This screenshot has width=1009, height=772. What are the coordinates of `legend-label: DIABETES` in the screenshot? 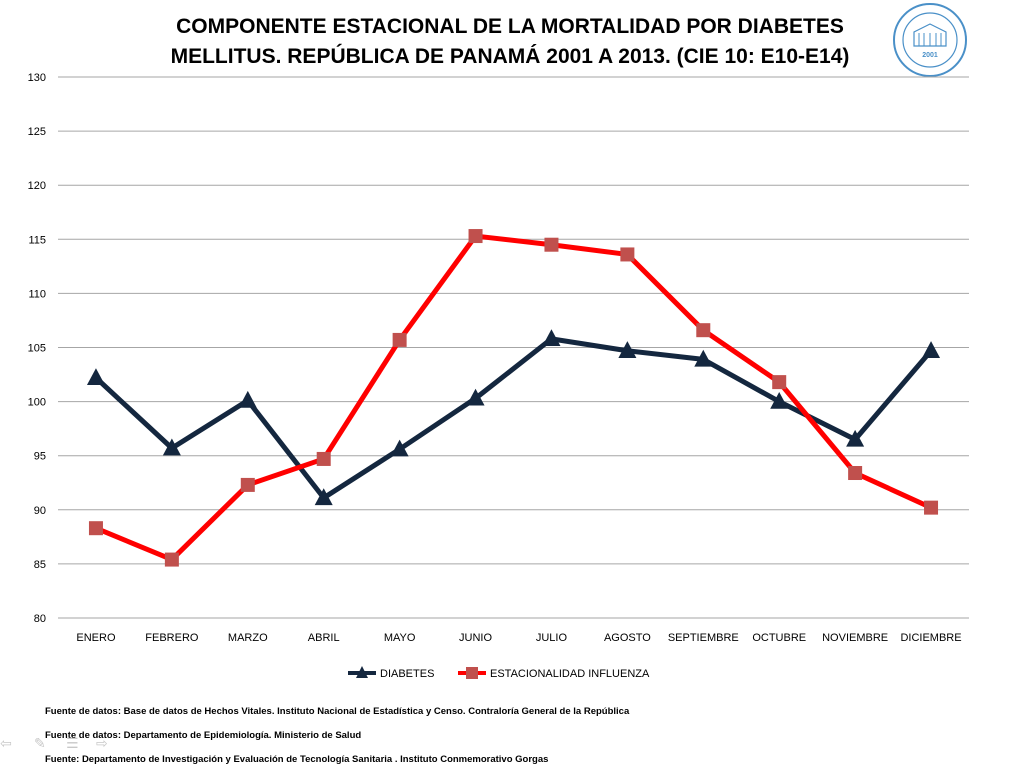 It's located at (407, 674).